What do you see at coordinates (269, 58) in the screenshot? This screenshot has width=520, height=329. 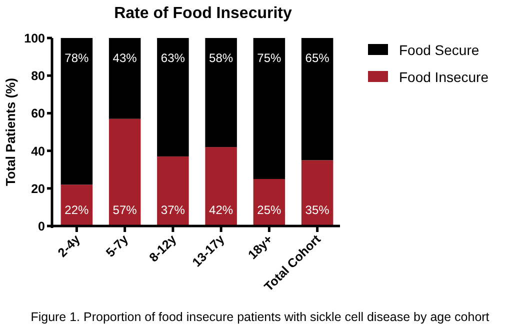 I see `data-label: 75%` at bounding box center [269, 58].